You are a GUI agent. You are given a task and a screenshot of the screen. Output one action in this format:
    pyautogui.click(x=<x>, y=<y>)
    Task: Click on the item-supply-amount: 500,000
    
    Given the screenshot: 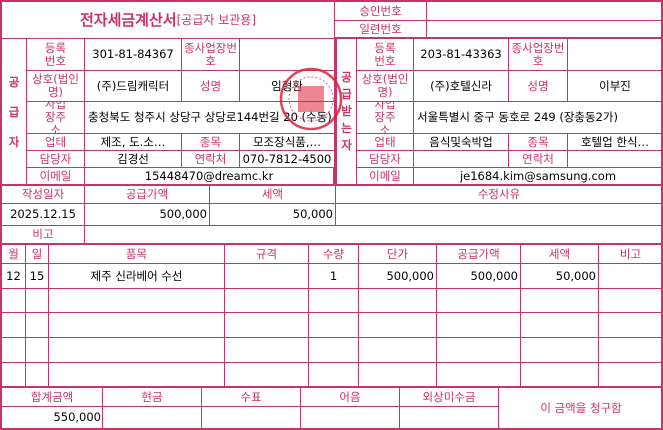 What is the action you would take?
    pyautogui.click(x=479, y=276)
    